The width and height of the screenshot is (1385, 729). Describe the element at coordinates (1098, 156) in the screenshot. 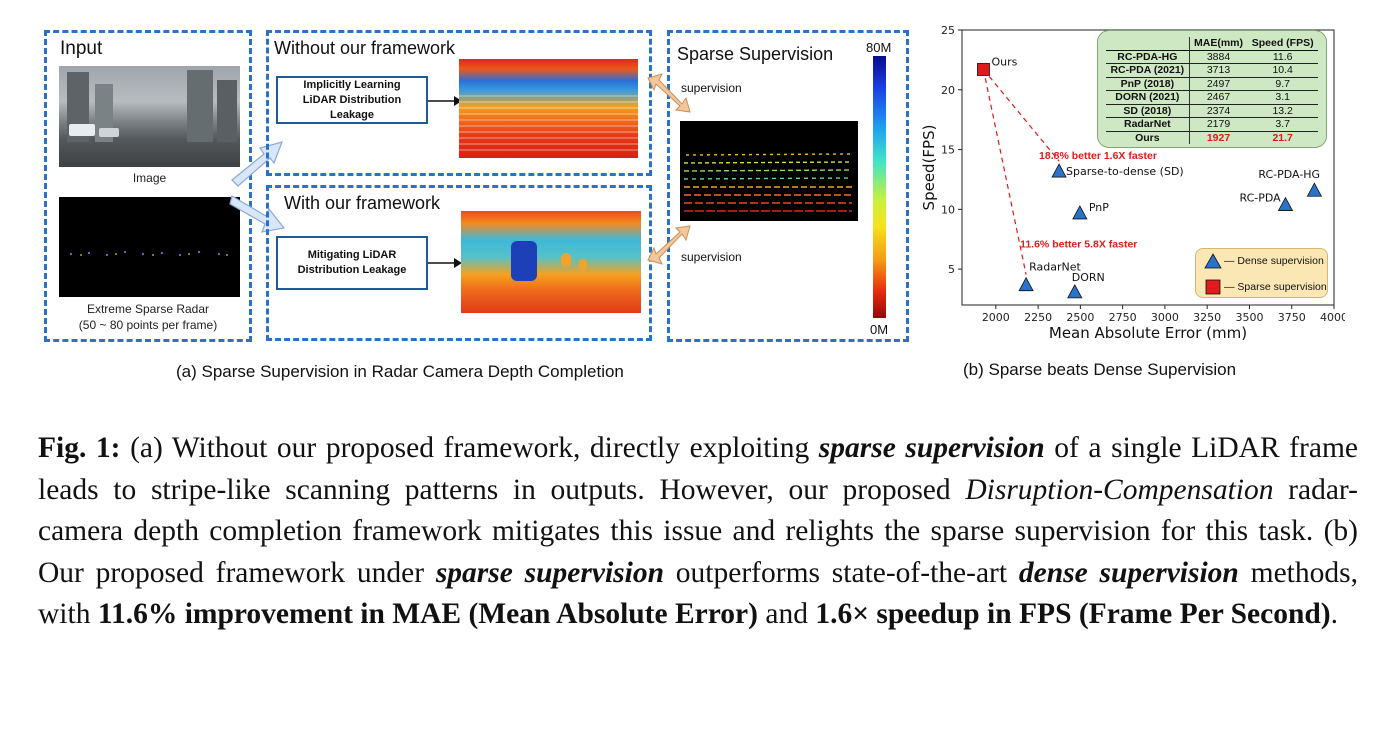

I see `annotation-sd: 18.8% better 1.6X faster` at that location.